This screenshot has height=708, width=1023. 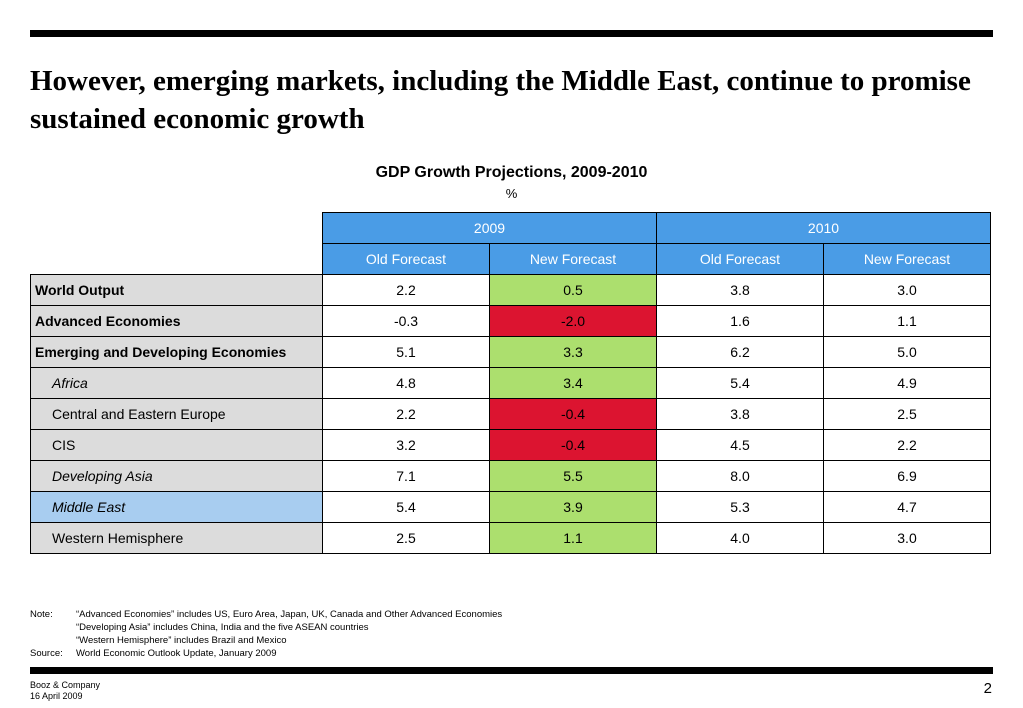 What do you see at coordinates (511, 193) in the screenshot?
I see `table-unit: %` at bounding box center [511, 193].